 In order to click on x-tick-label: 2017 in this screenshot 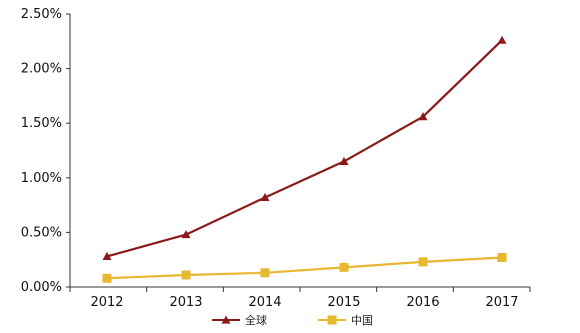, I will do `click(501, 302)`.